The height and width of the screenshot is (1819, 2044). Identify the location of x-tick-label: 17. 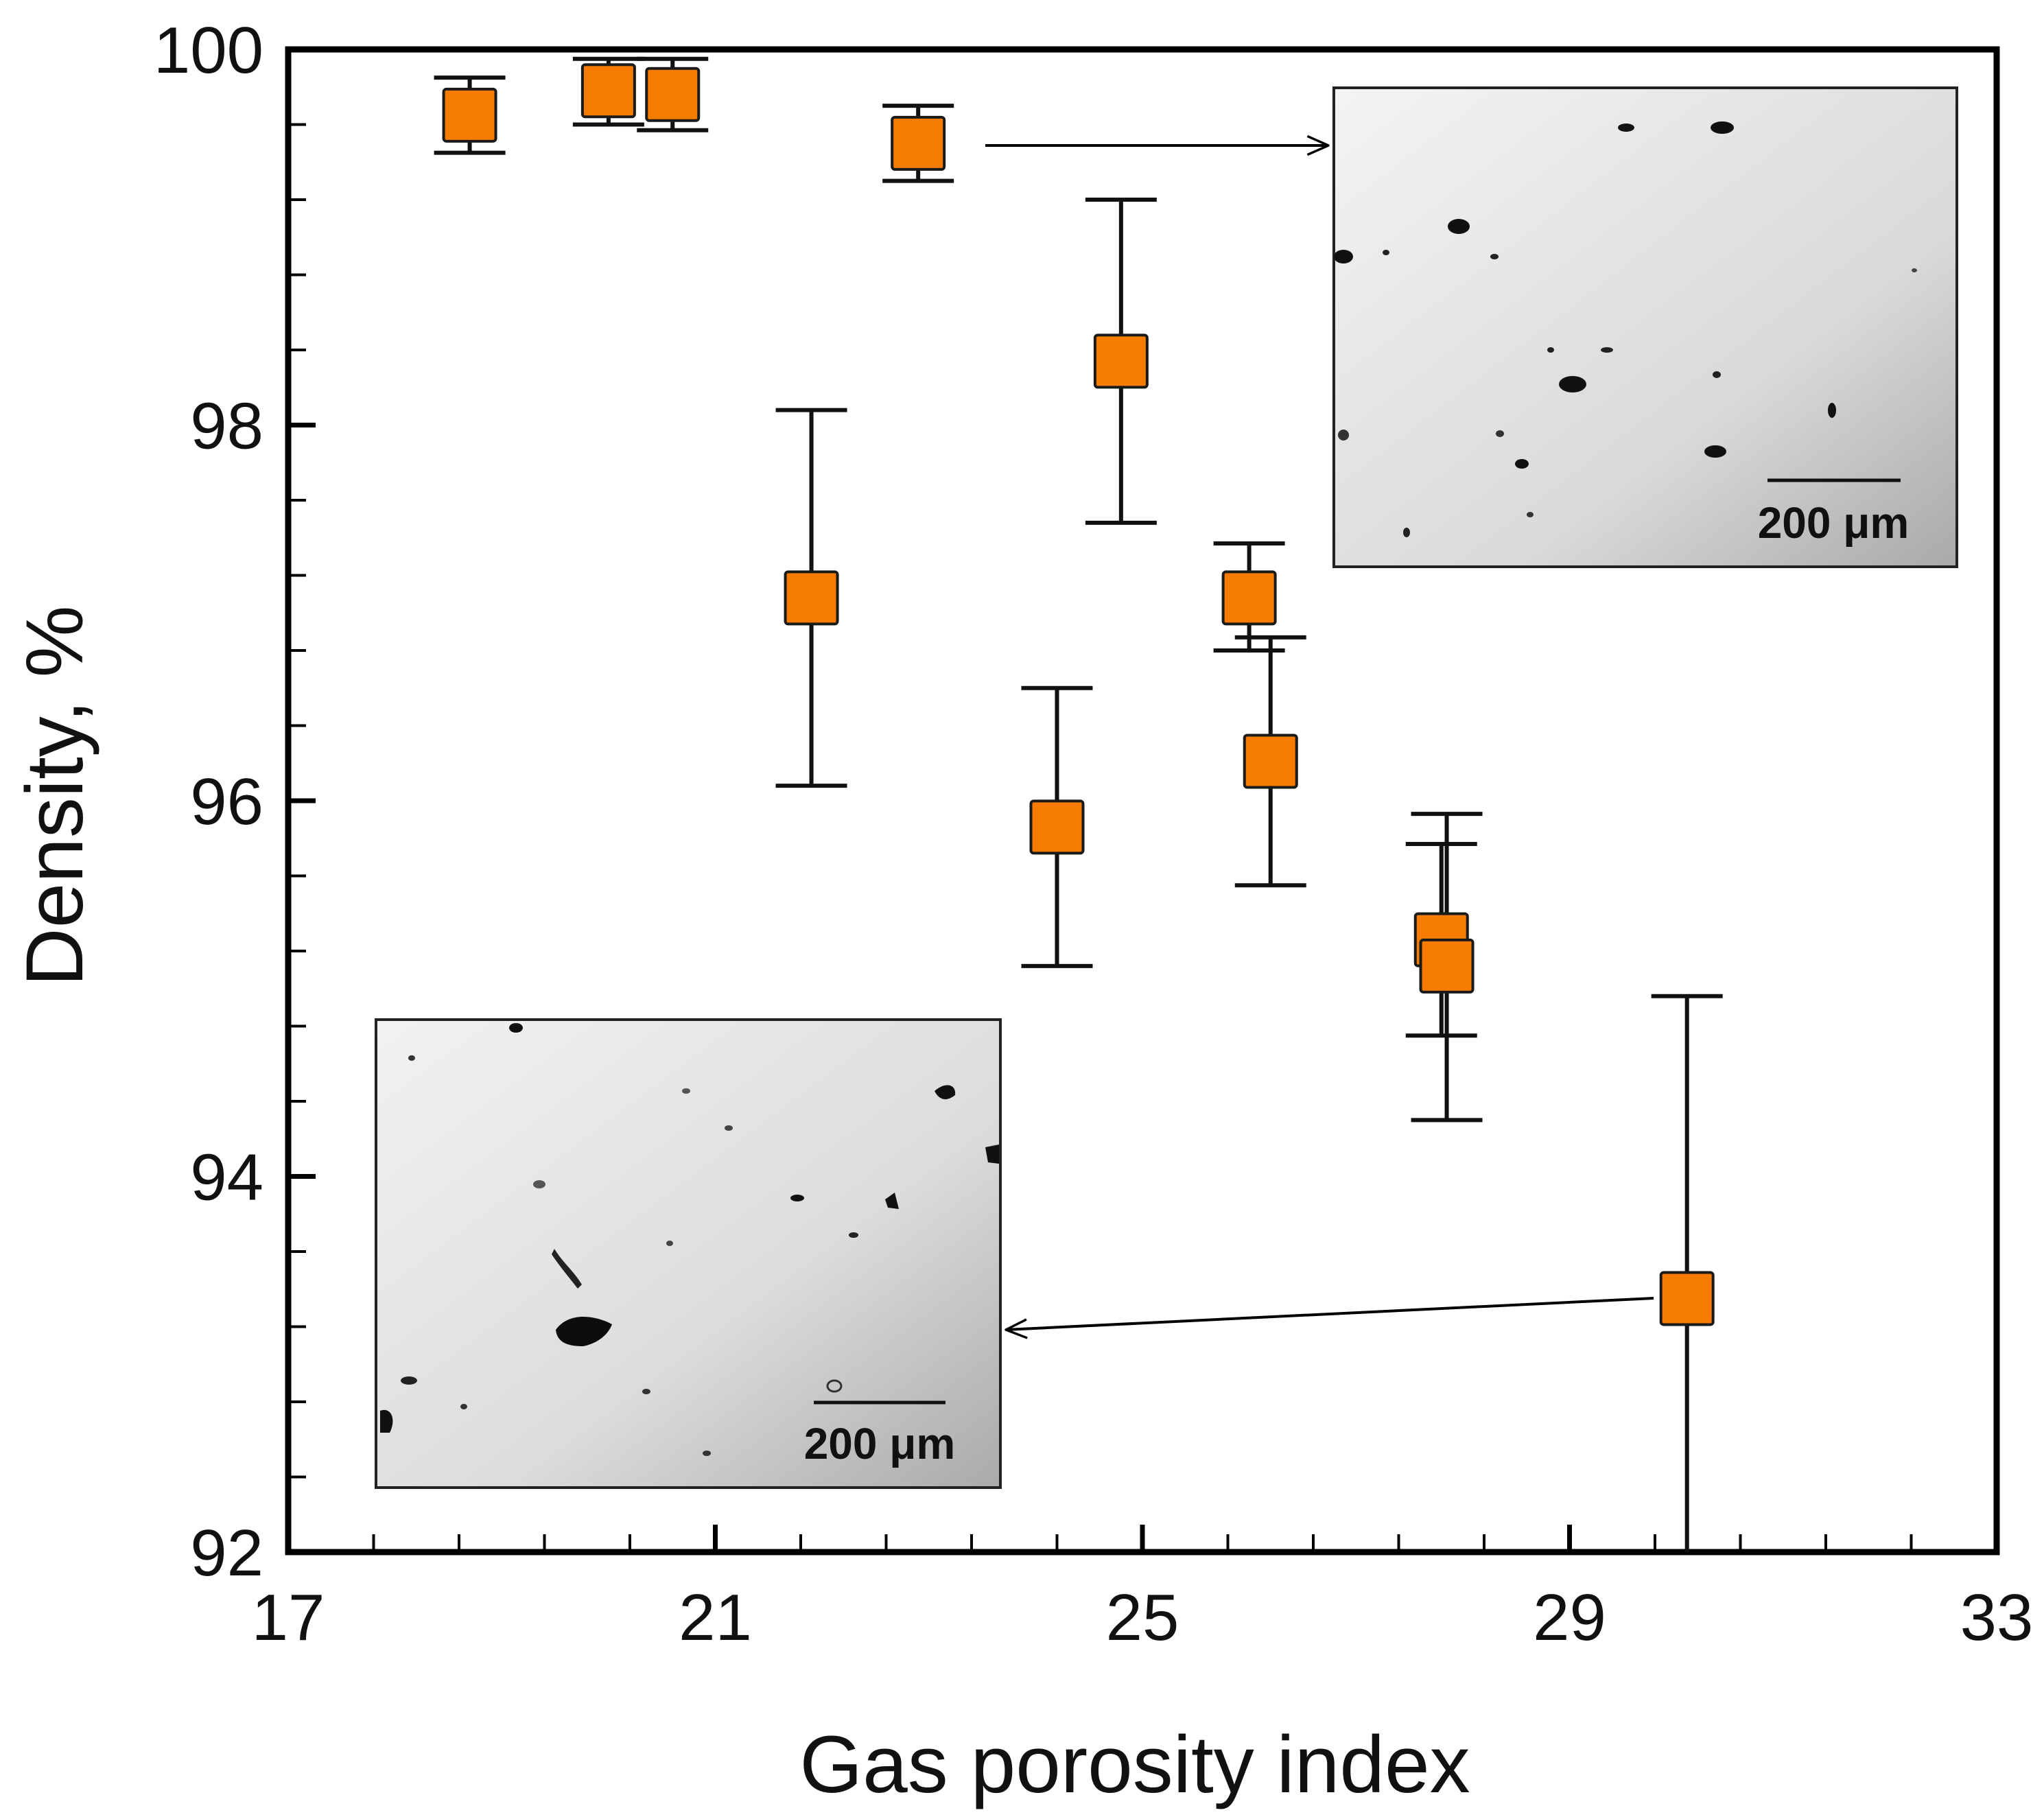
(288, 1617).